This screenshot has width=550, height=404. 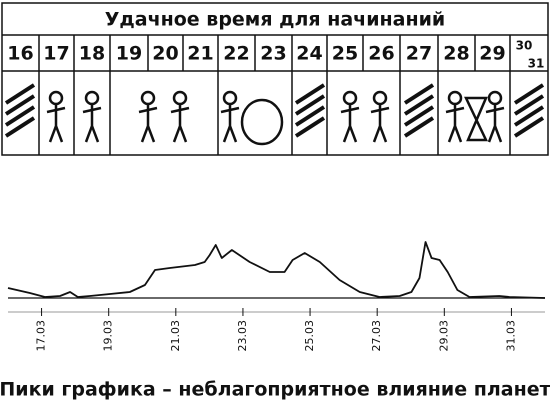 I want to click on x-tick-label: 23.03, so click(x=242, y=336).